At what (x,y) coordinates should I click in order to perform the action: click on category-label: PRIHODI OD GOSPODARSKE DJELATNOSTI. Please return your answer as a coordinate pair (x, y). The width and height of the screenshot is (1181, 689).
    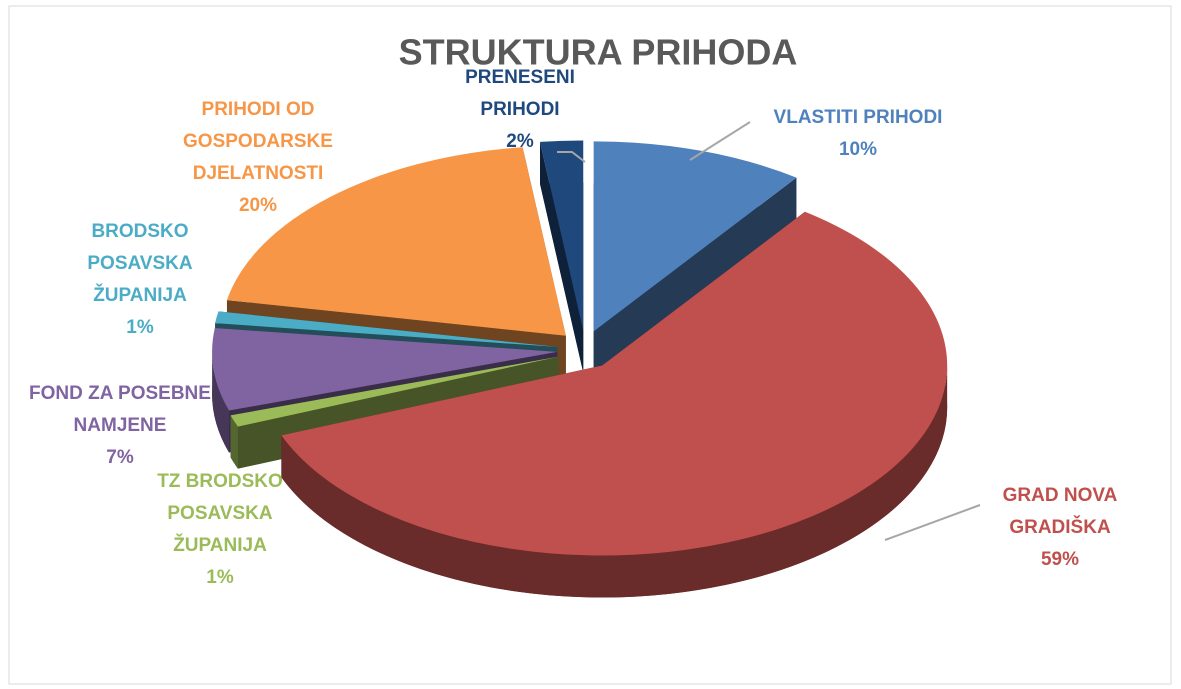
    Looking at the image, I should click on (258, 141).